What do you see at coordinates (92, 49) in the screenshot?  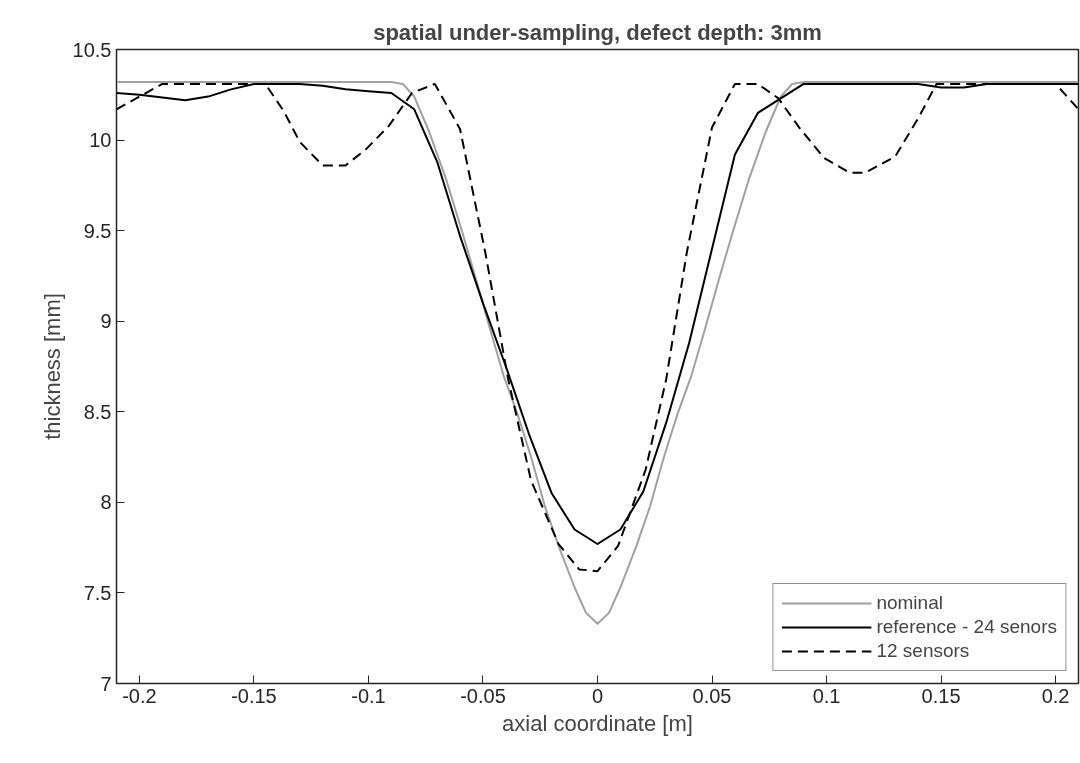 I see `y-tick-label: 10.5` at bounding box center [92, 49].